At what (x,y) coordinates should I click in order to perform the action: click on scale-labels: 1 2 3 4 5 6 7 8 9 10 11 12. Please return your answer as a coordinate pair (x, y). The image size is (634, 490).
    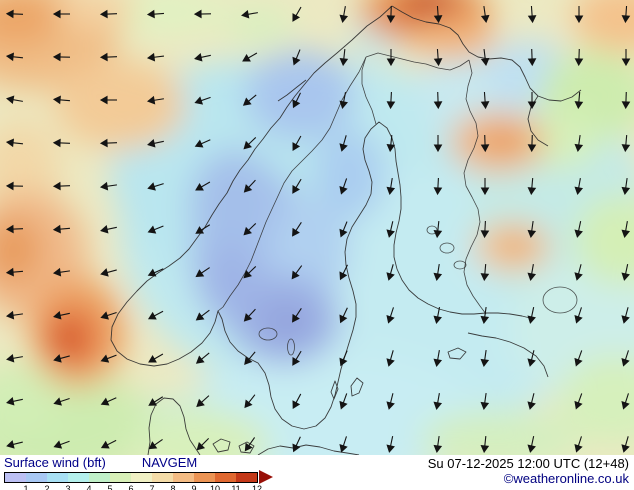
    Looking at the image, I should click on (149, 487).